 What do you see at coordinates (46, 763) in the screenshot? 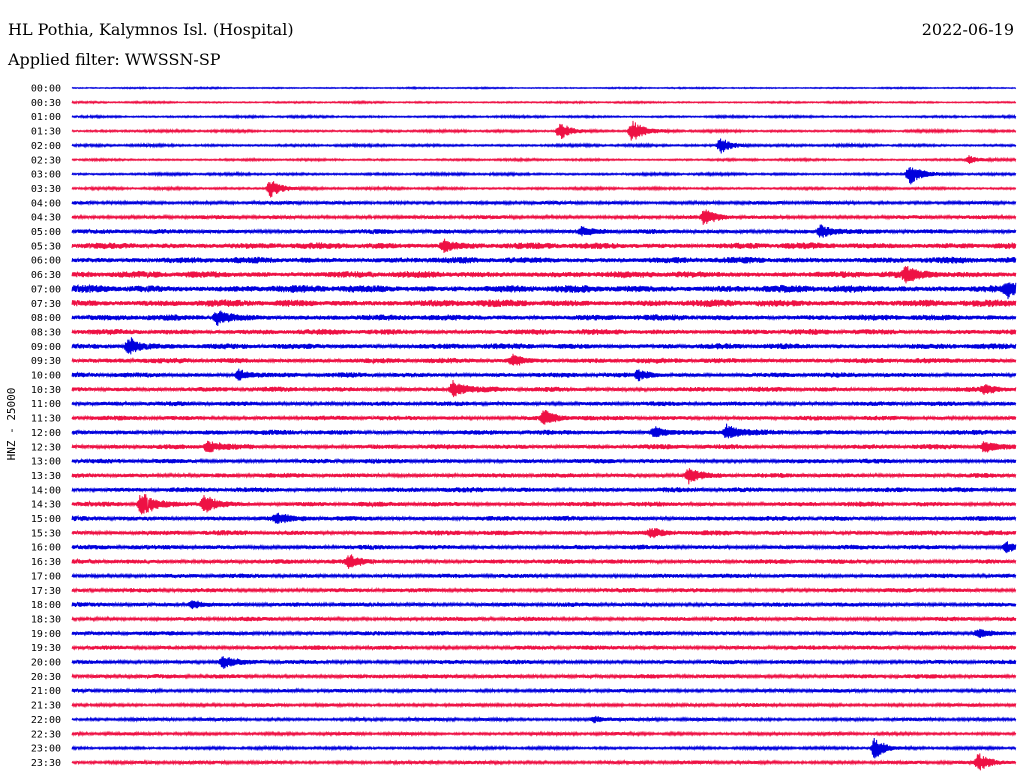
I see `row-label: 23:30` at bounding box center [46, 763].